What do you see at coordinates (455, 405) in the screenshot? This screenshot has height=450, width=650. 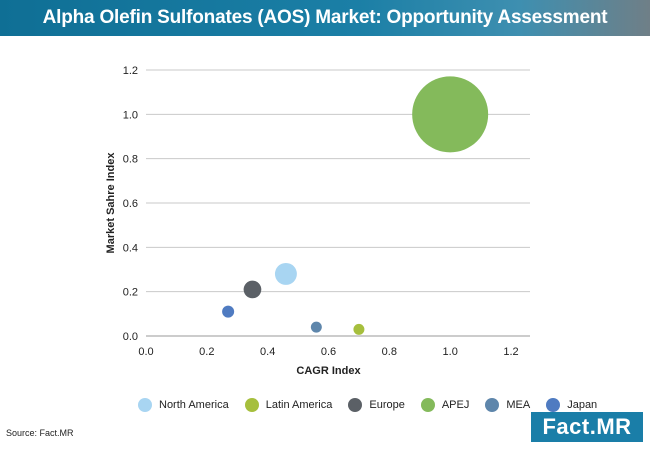 I see `legend-label: APEJ` at bounding box center [455, 405].